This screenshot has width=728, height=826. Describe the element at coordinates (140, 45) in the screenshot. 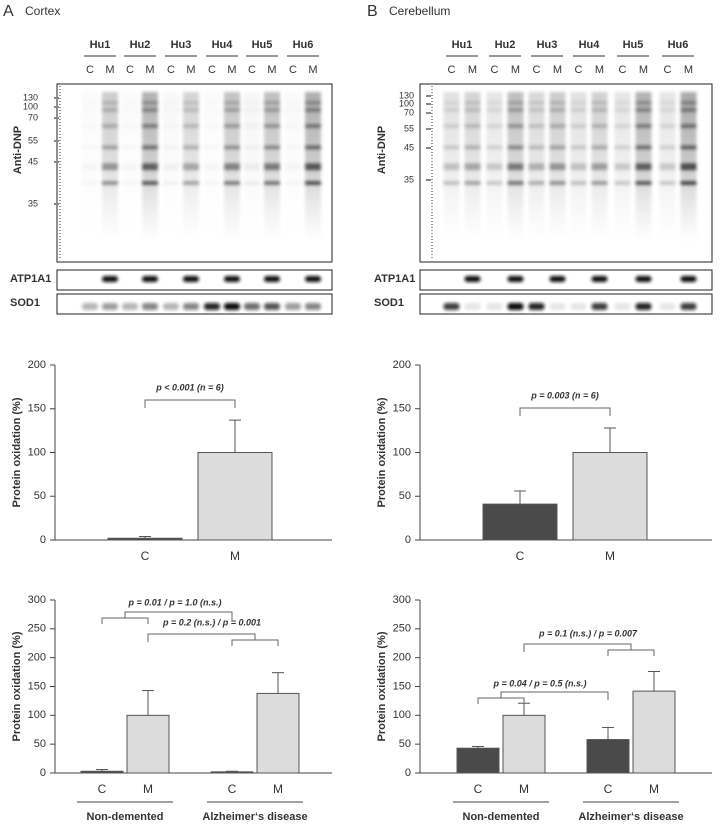

I see `lane-header: Hu2` at that location.